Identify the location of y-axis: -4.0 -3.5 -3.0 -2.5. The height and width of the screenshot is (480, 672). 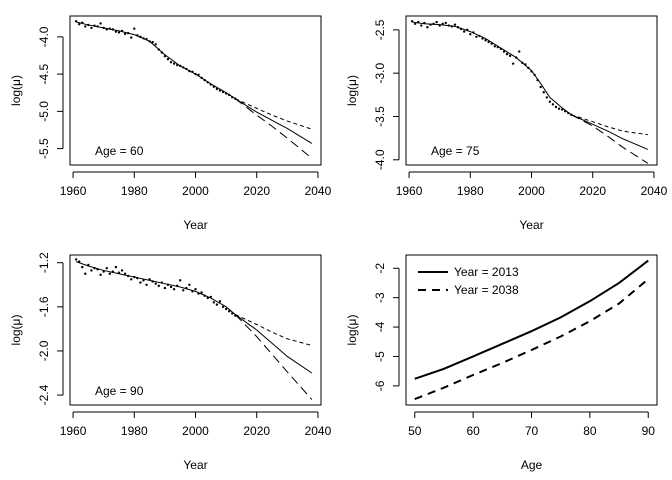
(386, 94).